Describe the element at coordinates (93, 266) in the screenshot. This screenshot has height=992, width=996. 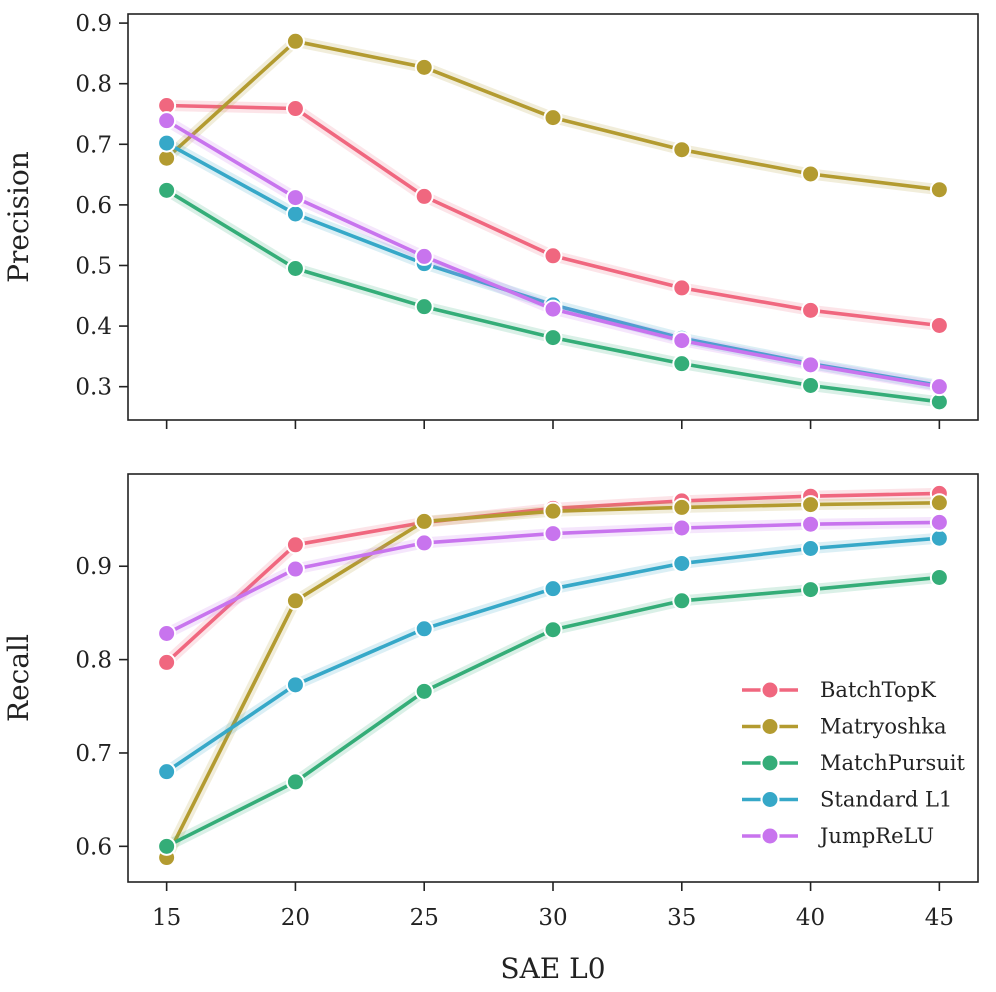
I see `precision-ytick-label: 0.5` at that location.